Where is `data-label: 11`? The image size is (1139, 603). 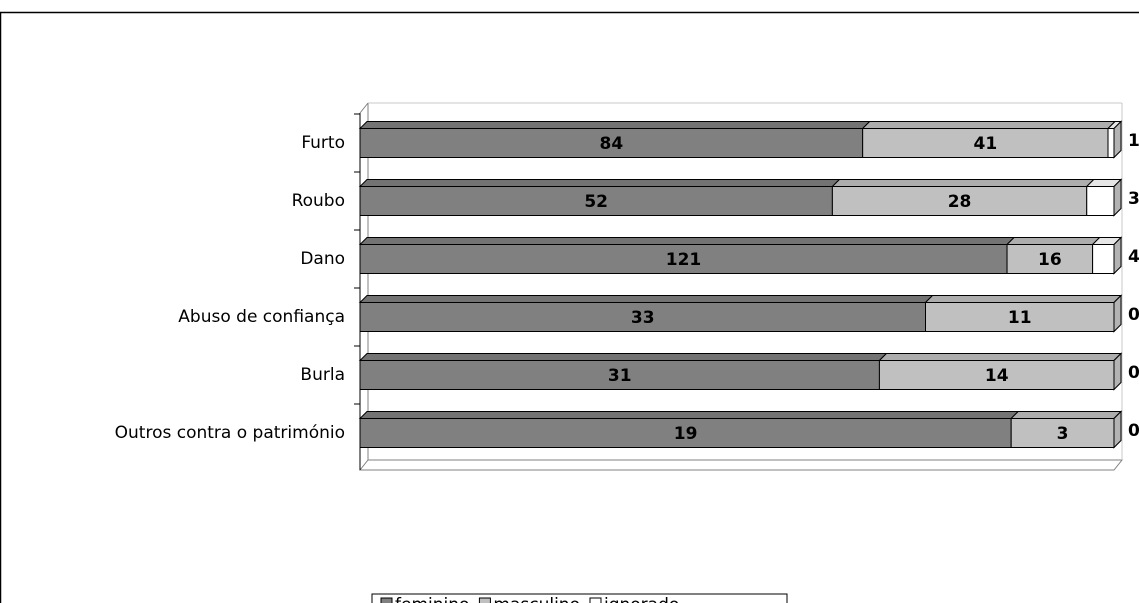 data-label: 11 is located at coordinates (1020, 318).